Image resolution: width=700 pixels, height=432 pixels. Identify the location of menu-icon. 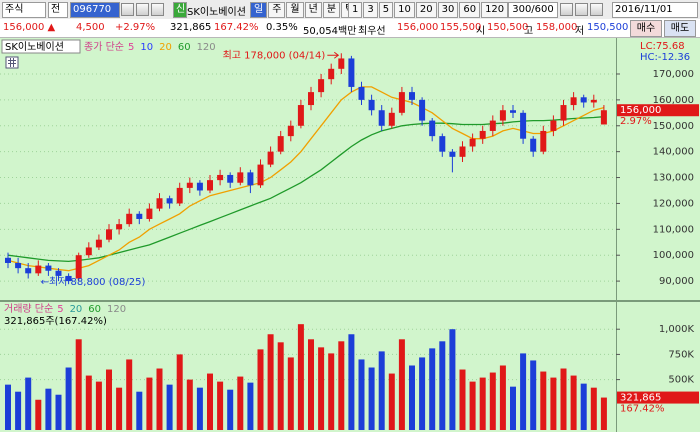
(157, 9).